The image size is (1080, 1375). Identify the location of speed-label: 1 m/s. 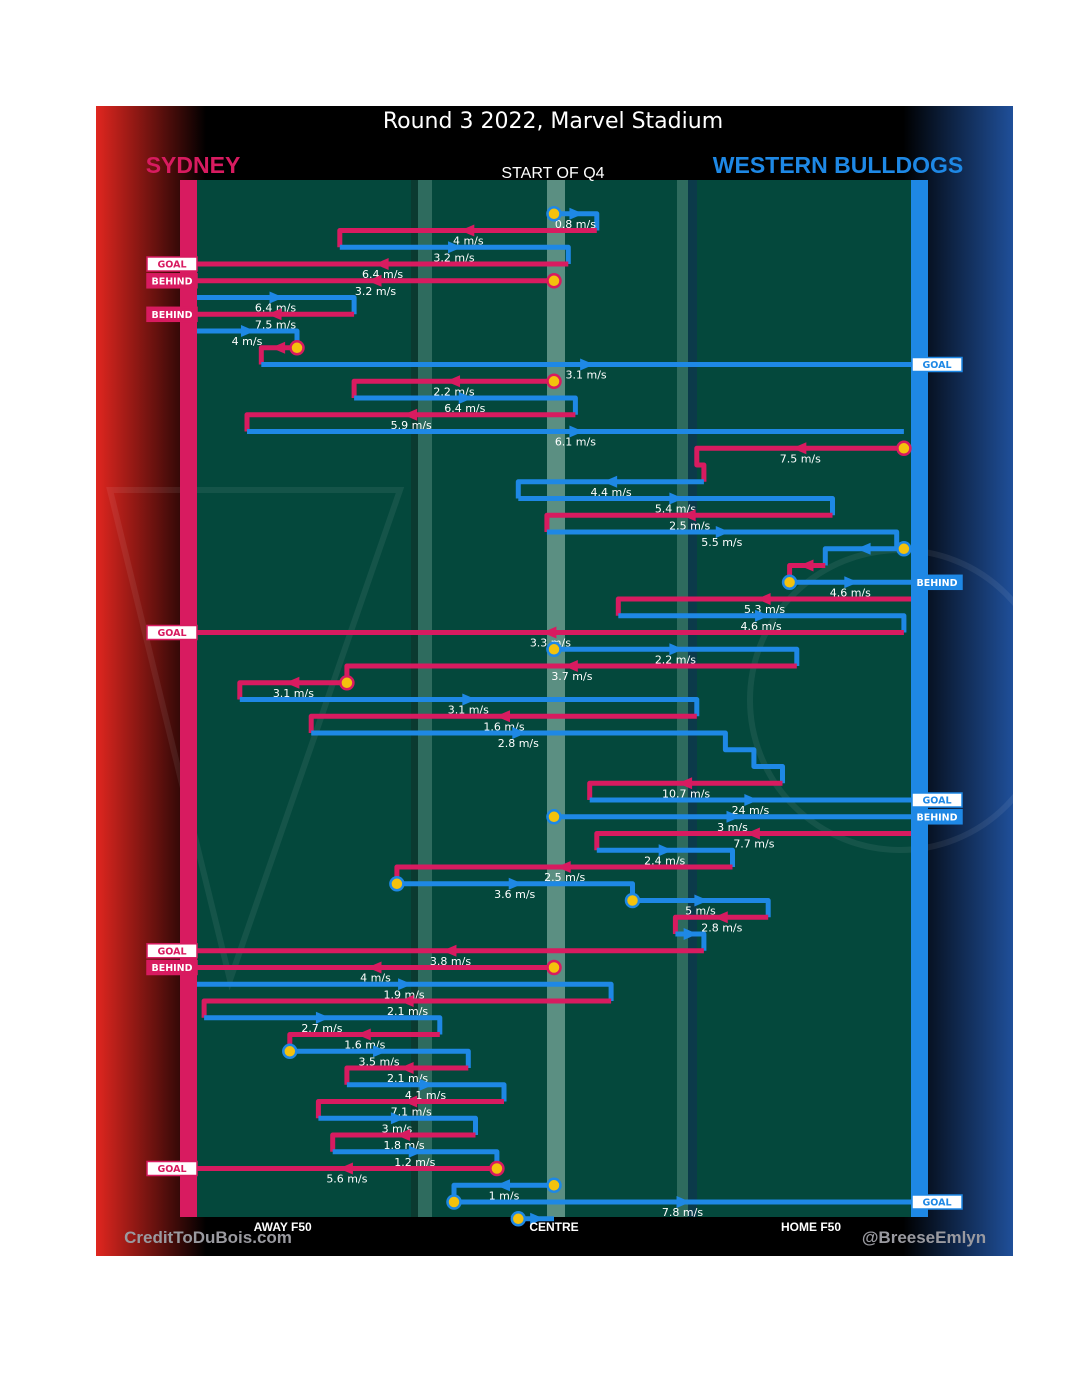
(504, 1195).